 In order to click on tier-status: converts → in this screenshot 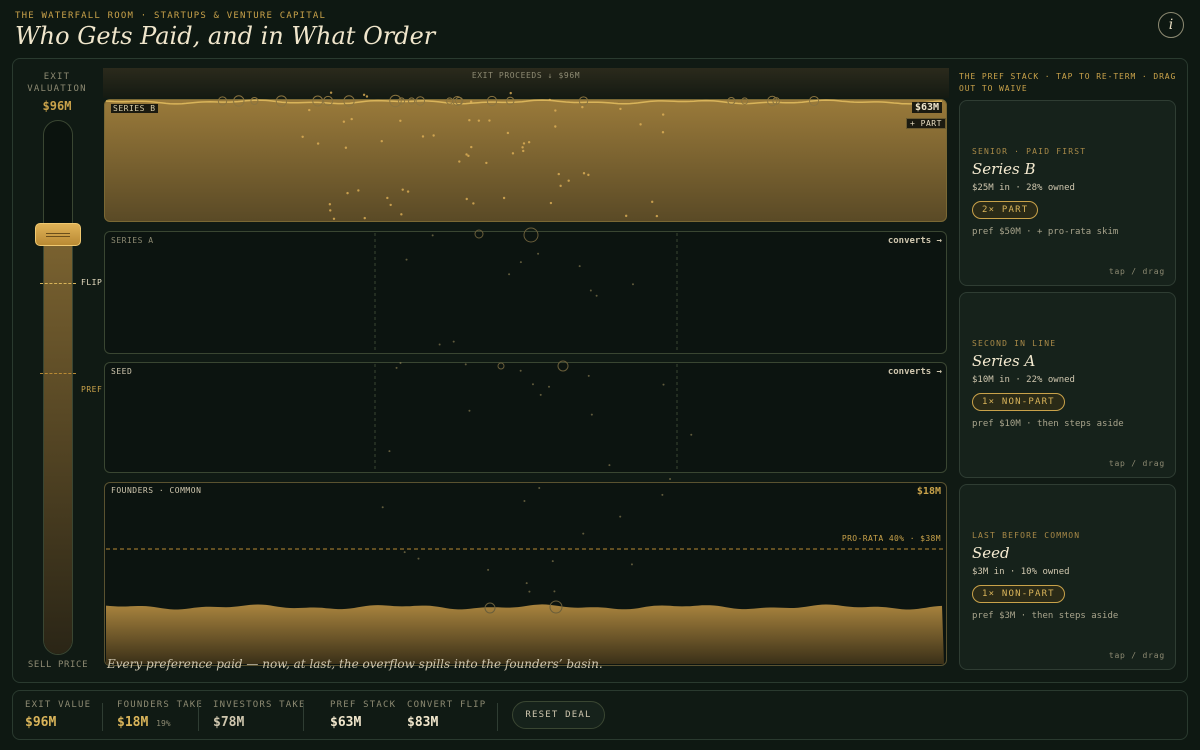, I will do `click(914, 241)`.